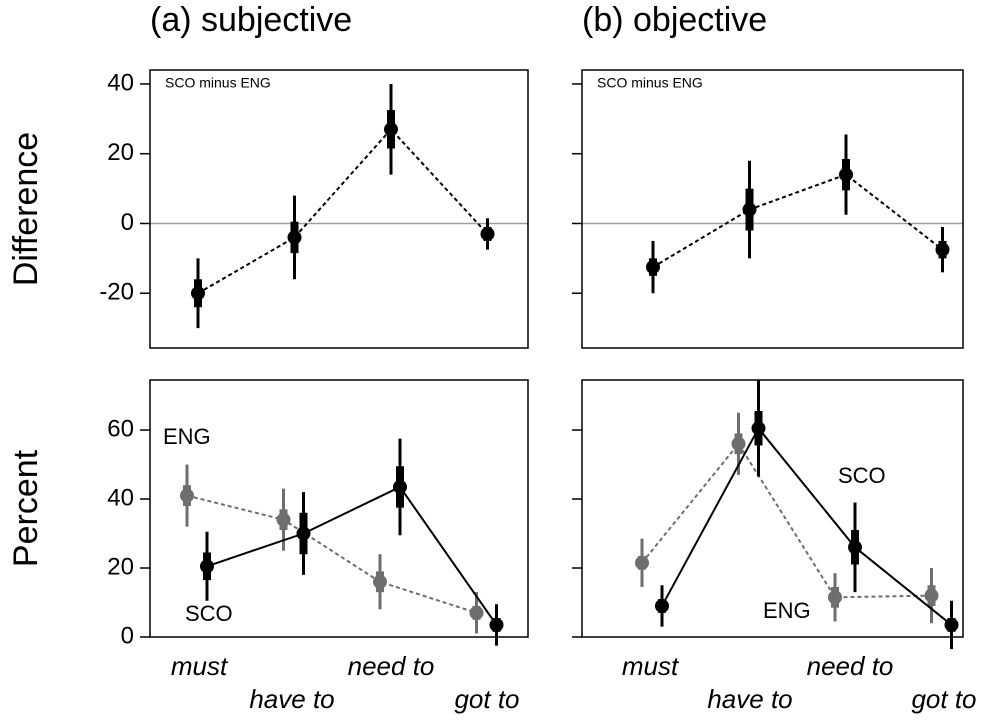  I want to click on y-axis-label: Percent, so click(26, 508).